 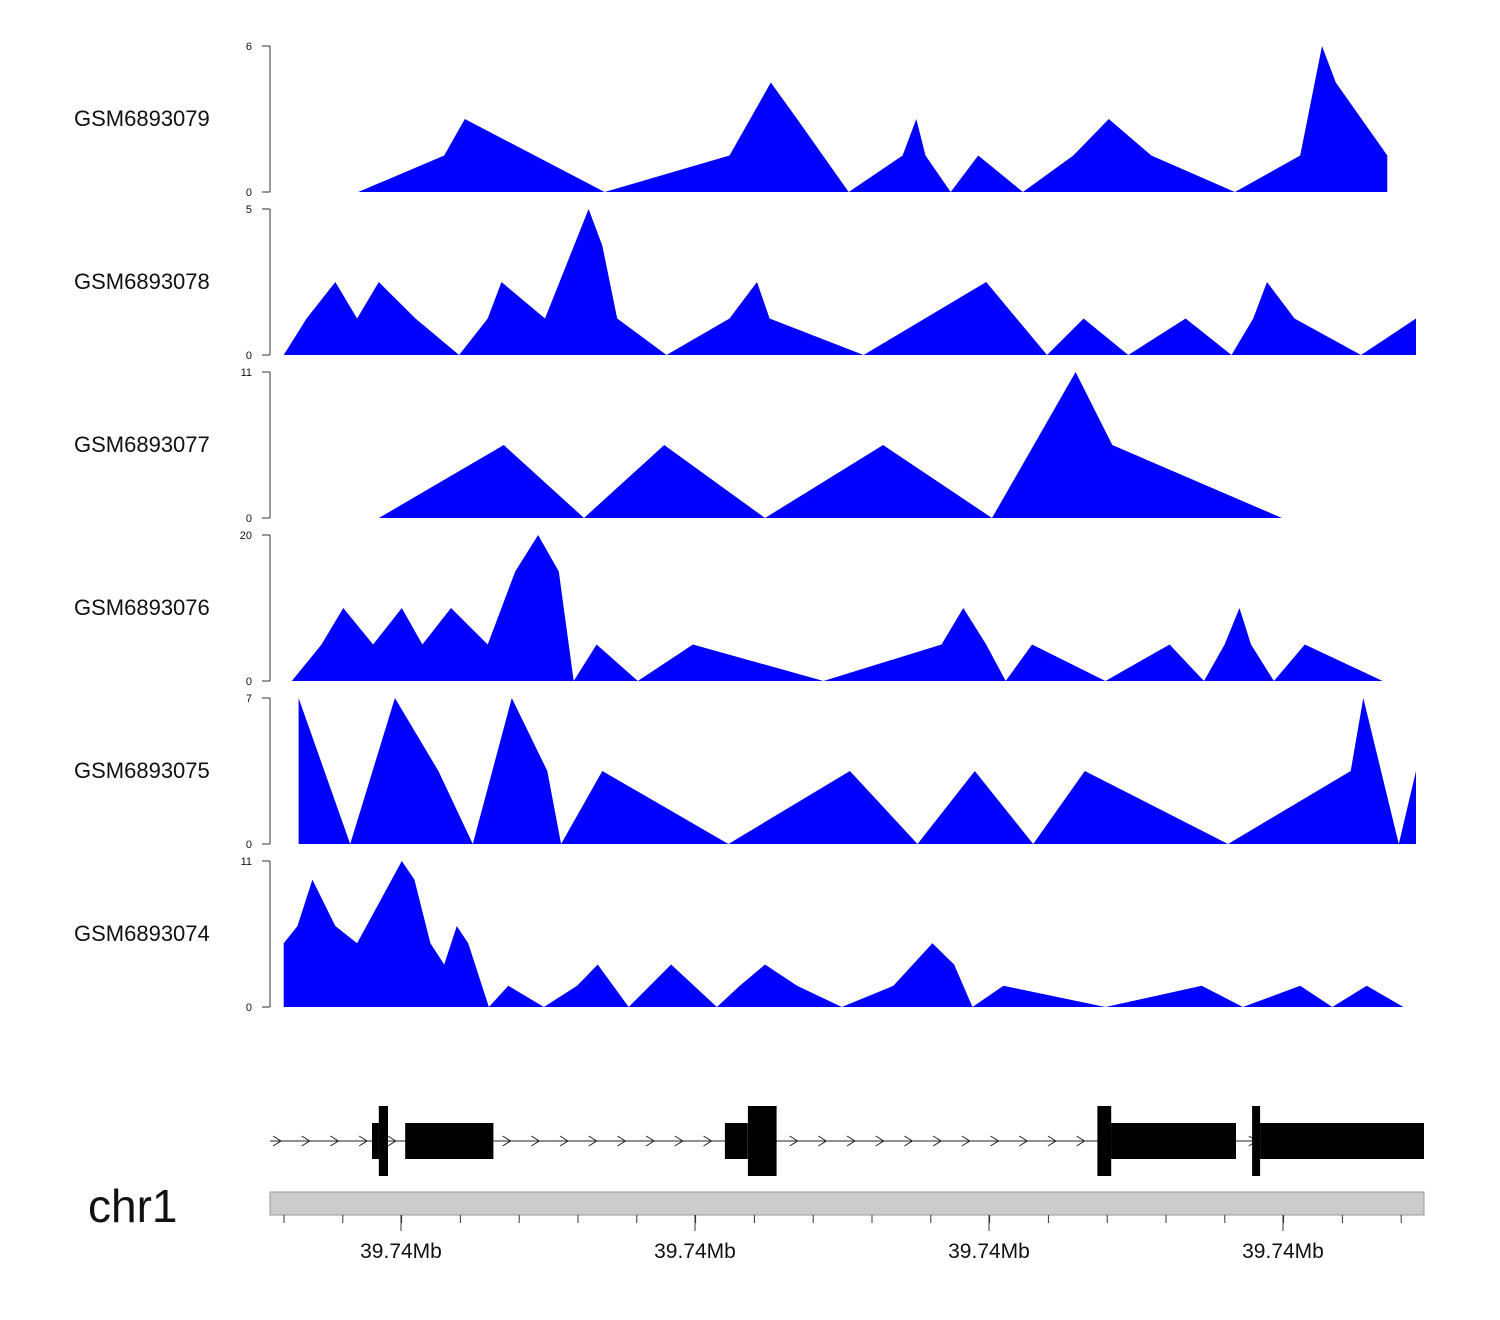 I want to click on y-tick-label: 7, so click(x=249, y=699).